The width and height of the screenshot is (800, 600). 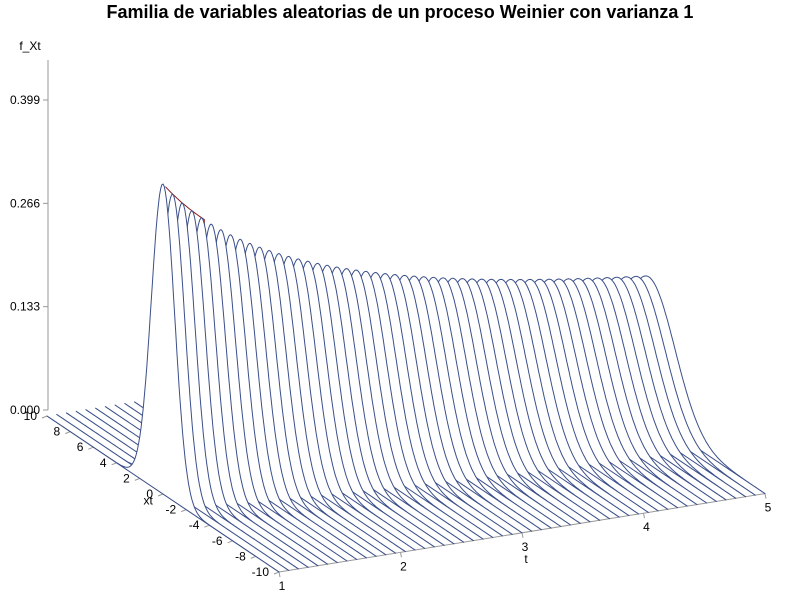 What do you see at coordinates (31, 416) in the screenshot?
I see `xt-tick-label: 10` at bounding box center [31, 416].